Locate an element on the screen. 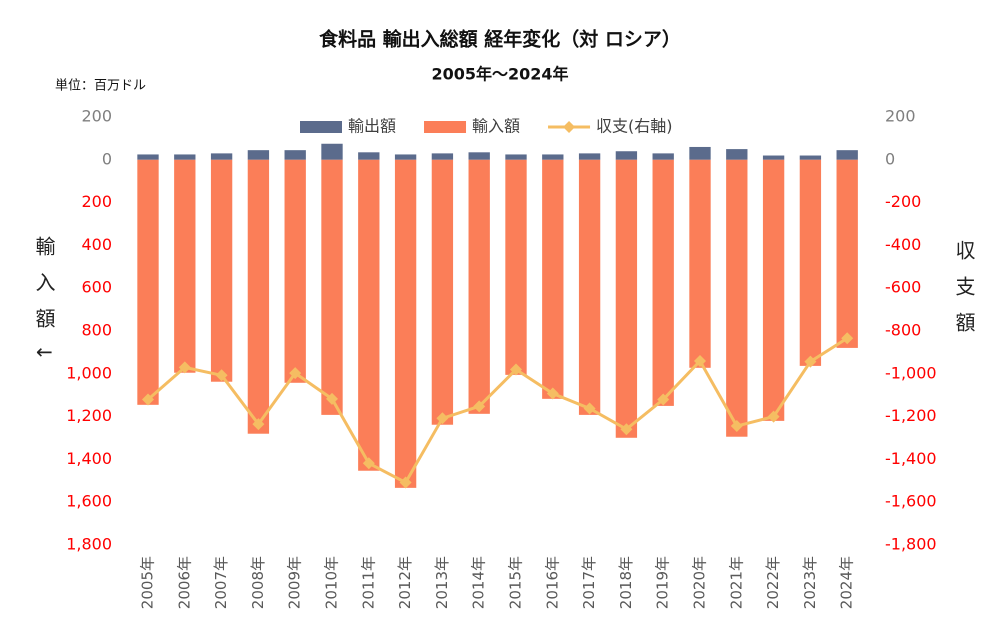 The image size is (1000, 640). x-tick-label: 2012年 is located at coordinates (405, 582).